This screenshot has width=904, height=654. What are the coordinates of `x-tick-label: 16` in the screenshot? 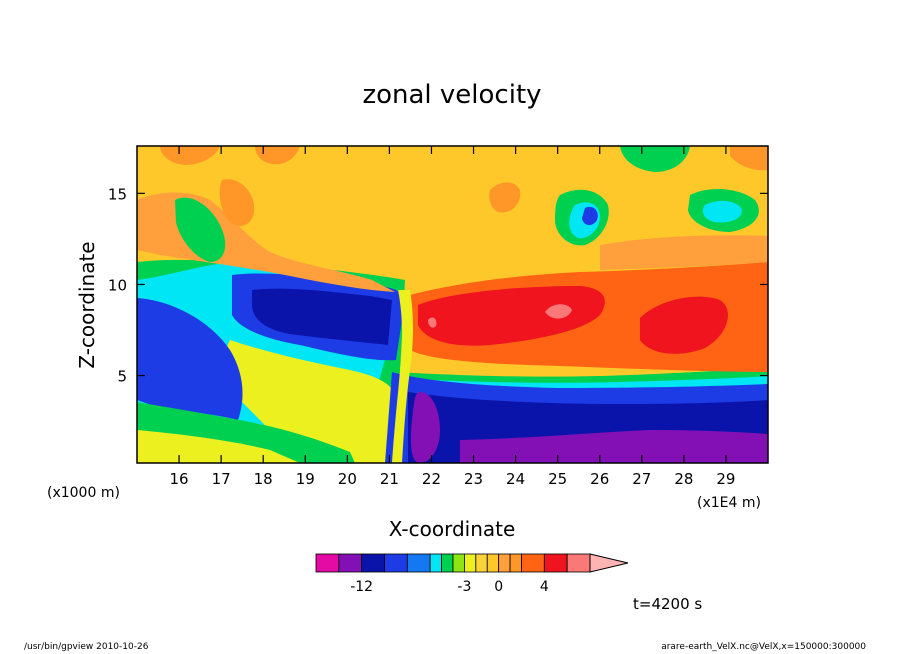 It's located at (179, 479).